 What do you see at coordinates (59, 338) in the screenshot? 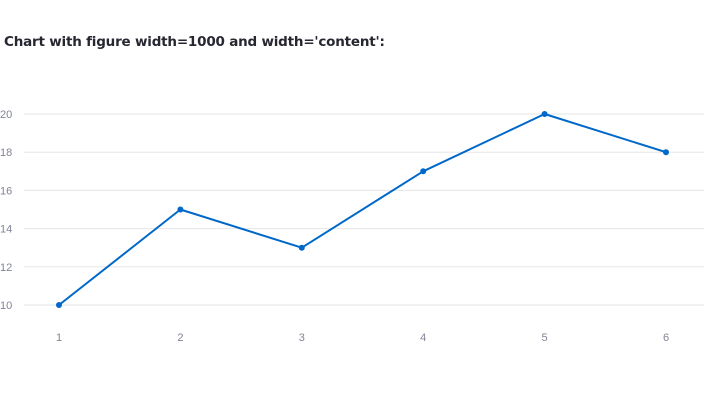
I see `x-tick-label-1: 1` at bounding box center [59, 338].